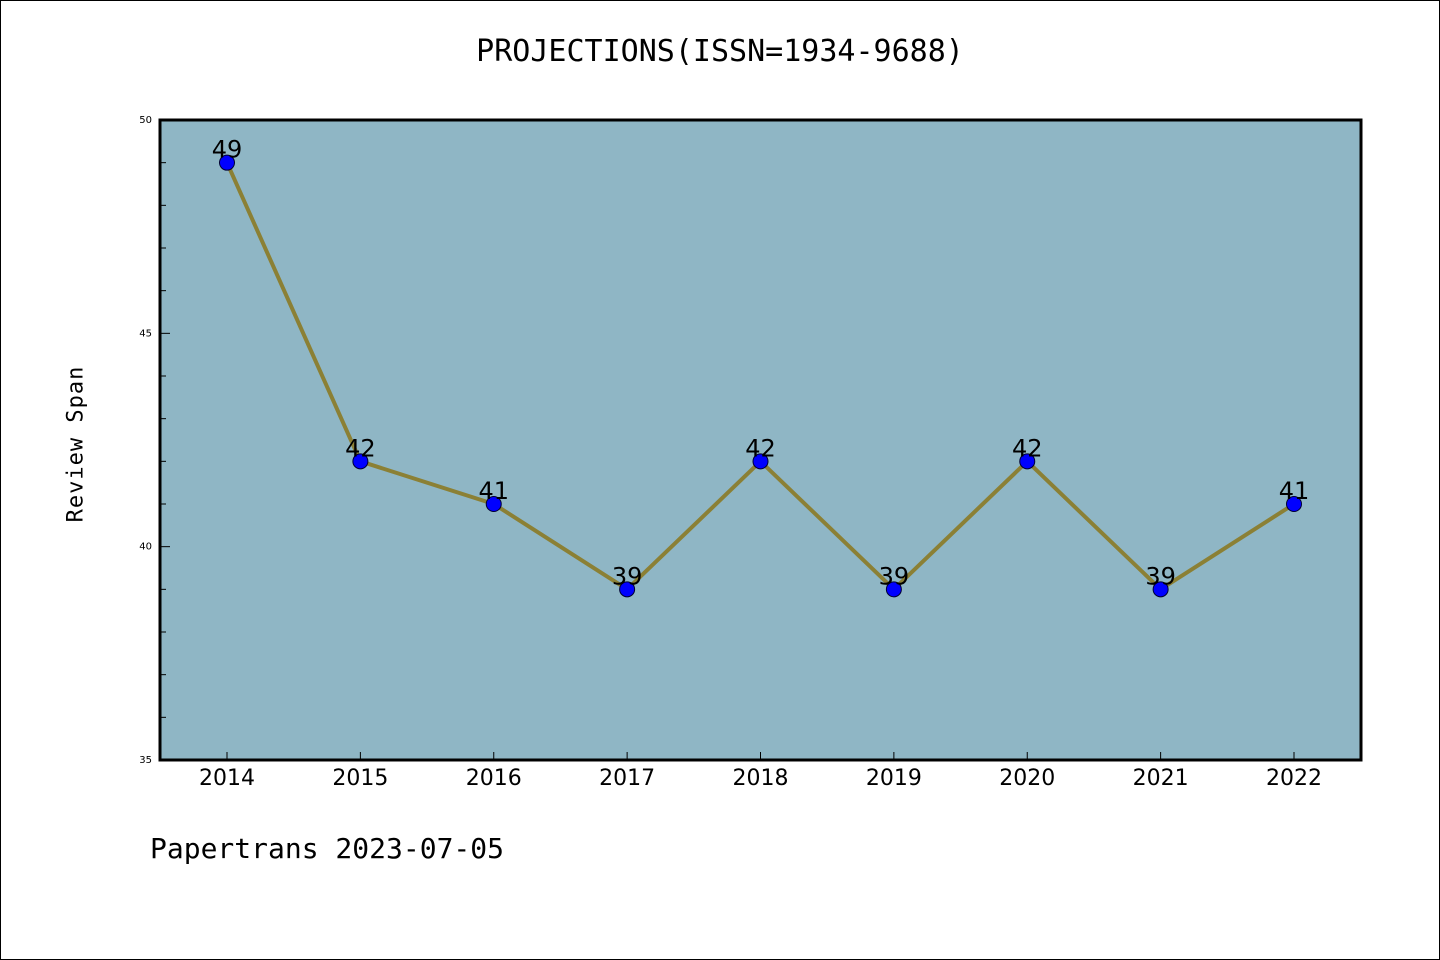  Describe the element at coordinates (145, 333) in the screenshot. I see `y-tick-label: 45` at that location.